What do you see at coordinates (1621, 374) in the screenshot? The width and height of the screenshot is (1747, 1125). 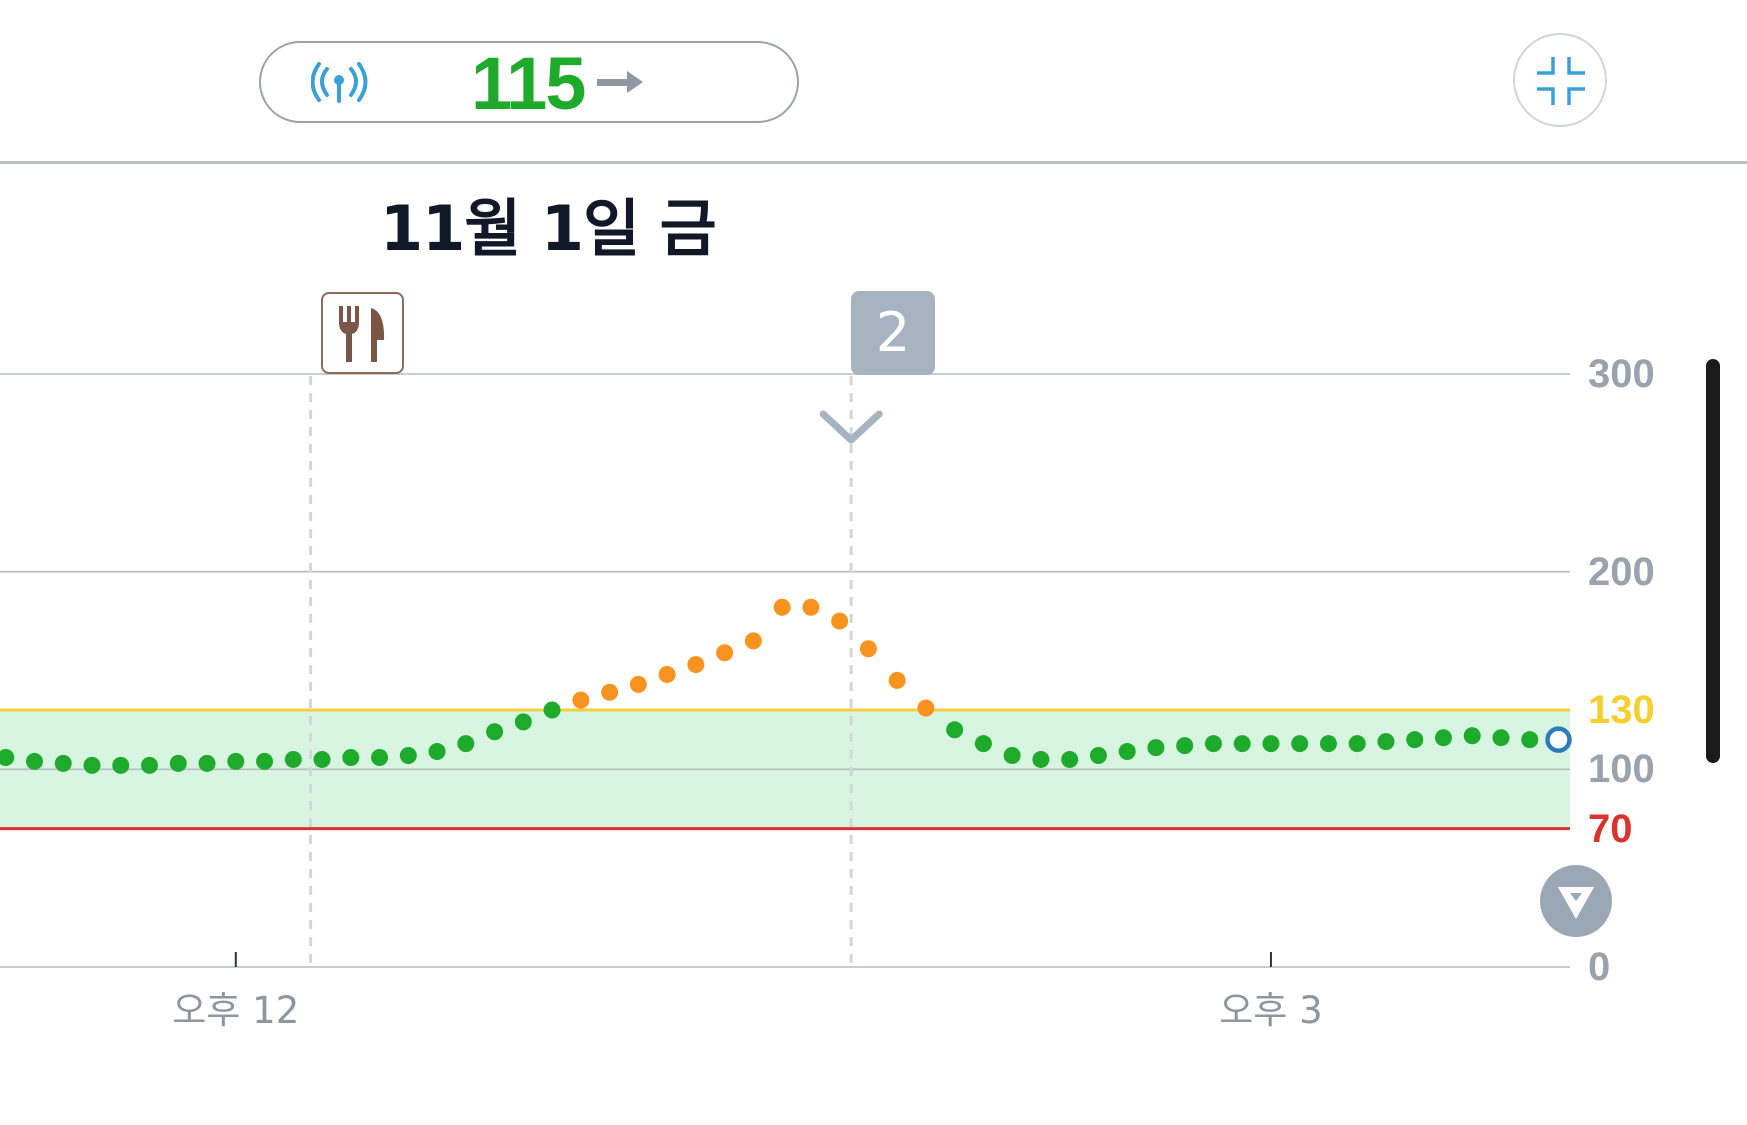 I see `y-tick-label-300: 300` at bounding box center [1621, 374].